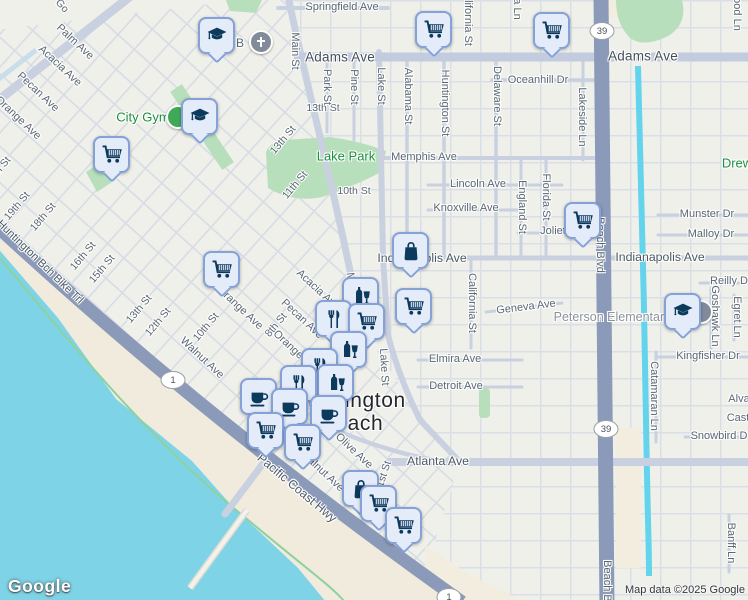 This screenshot has width=748, height=600. What do you see at coordinates (707, 214) in the screenshot?
I see `street-label-munster-dr: Munster Dr` at bounding box center [707, 214].